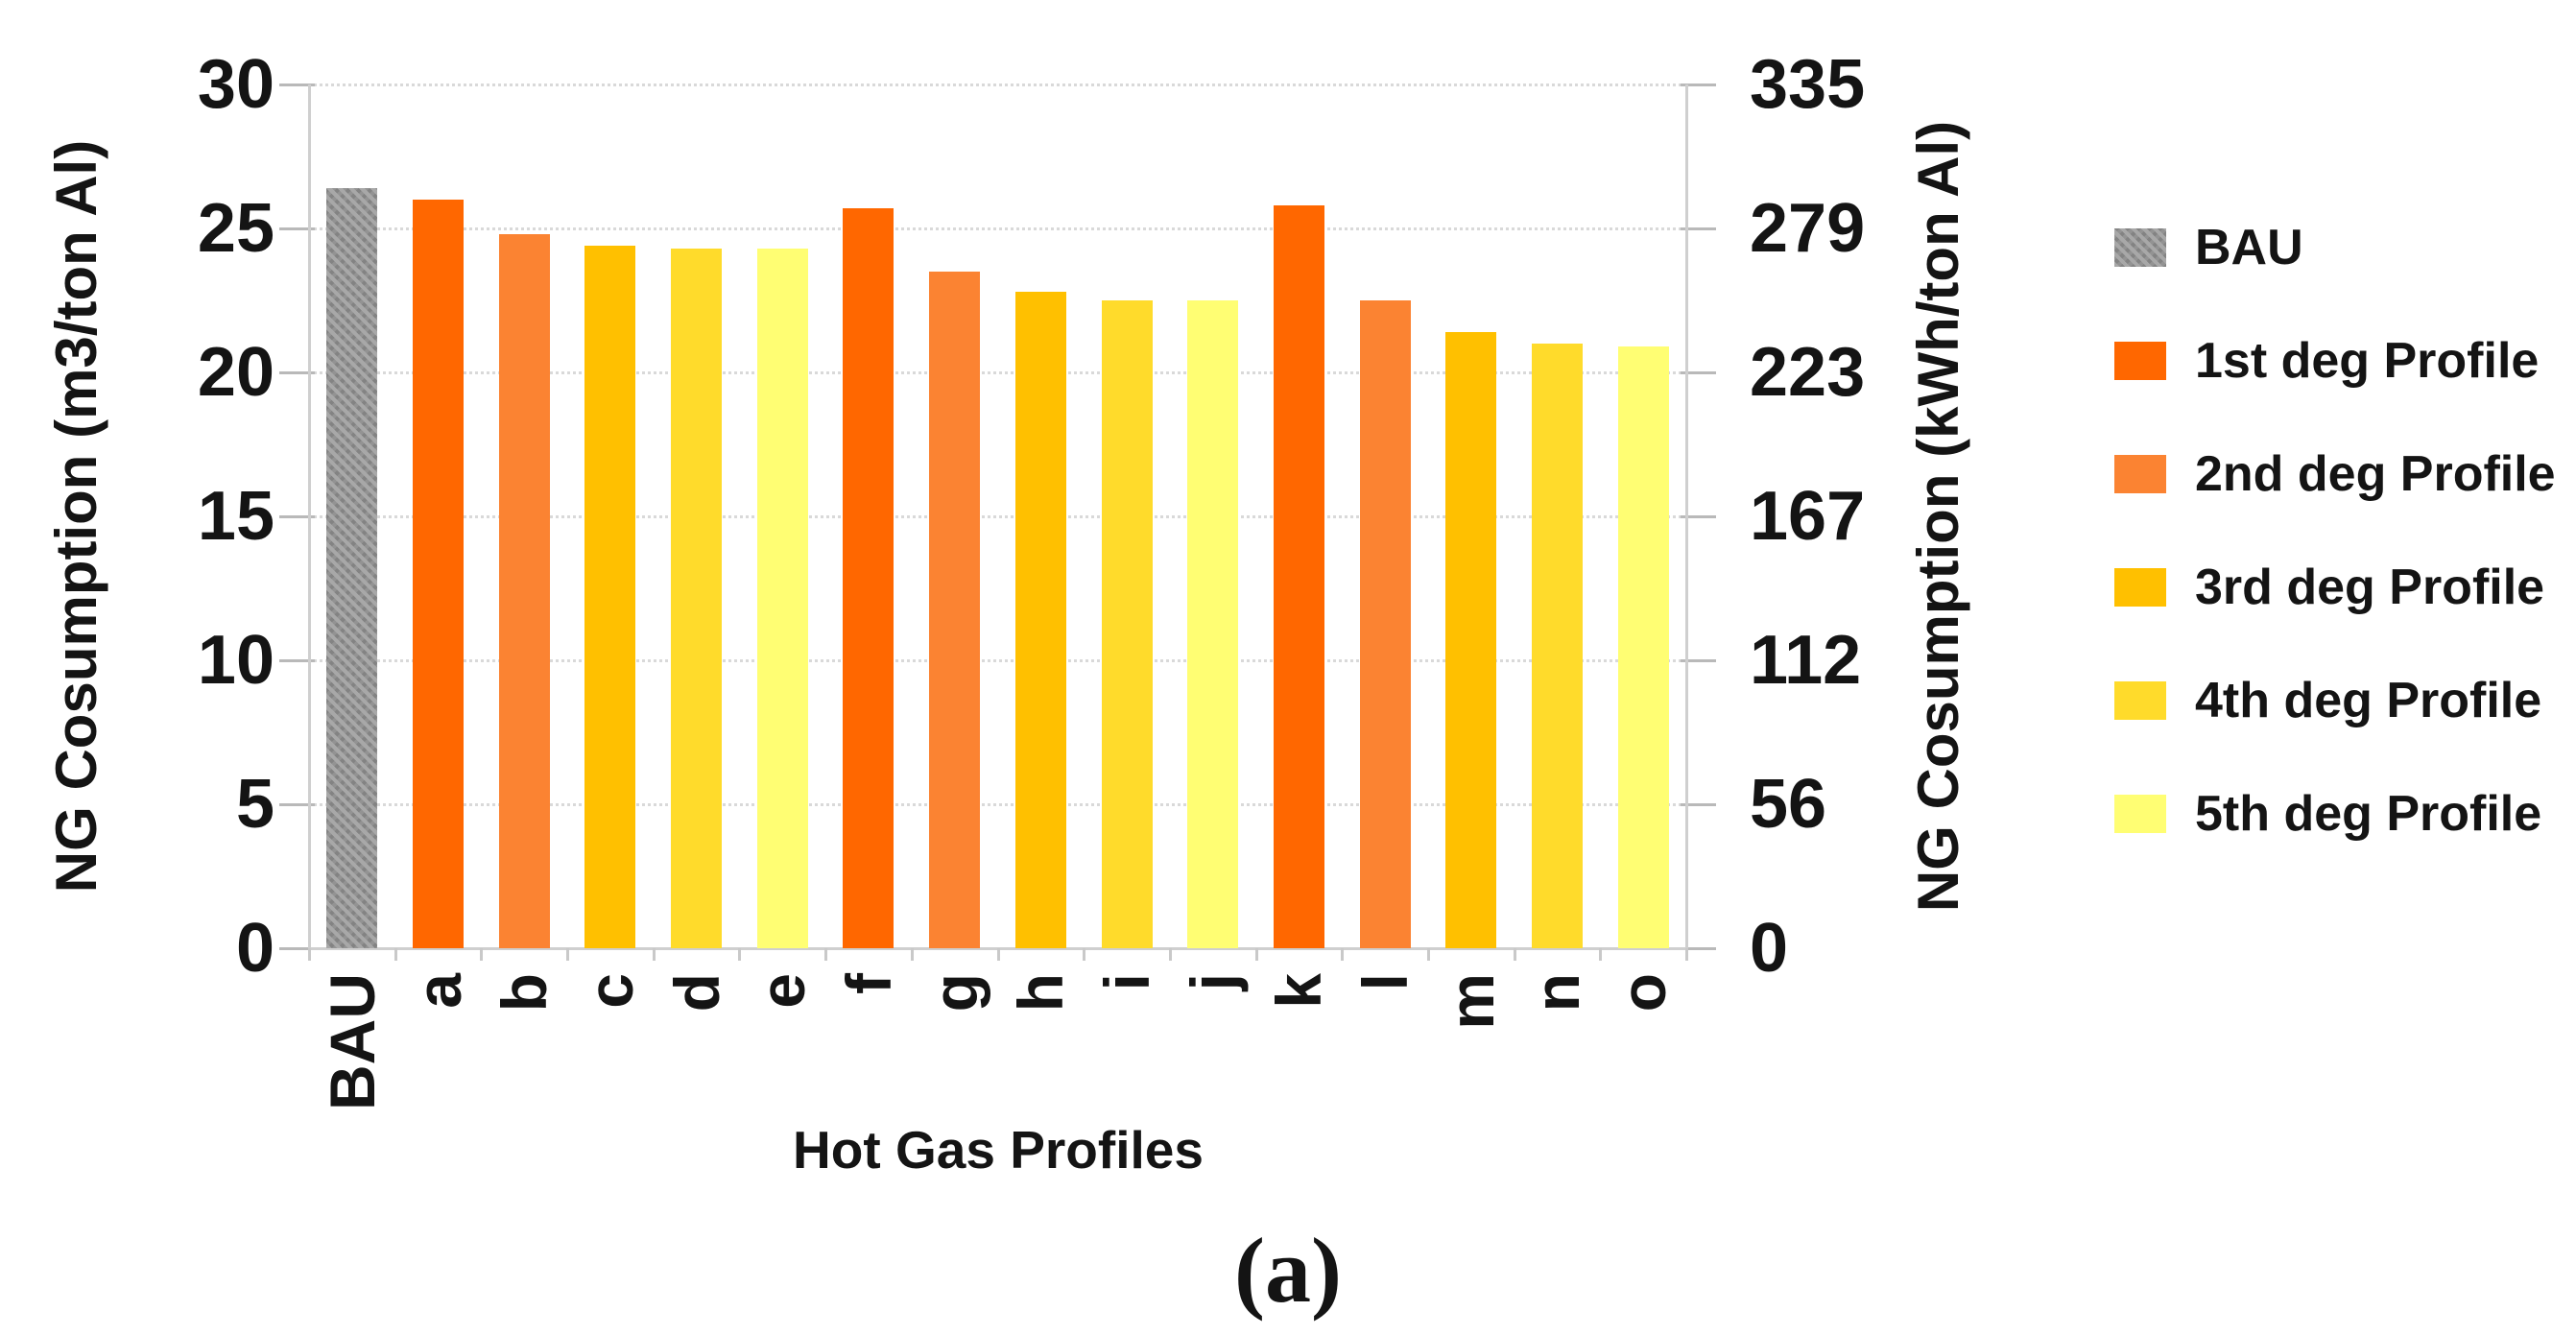 The width and height of the screenshot is (2576, 1335). Describe the element at coordinates (2140, 474) in the screenshot. I see `legend-swatch-s2` at that location.